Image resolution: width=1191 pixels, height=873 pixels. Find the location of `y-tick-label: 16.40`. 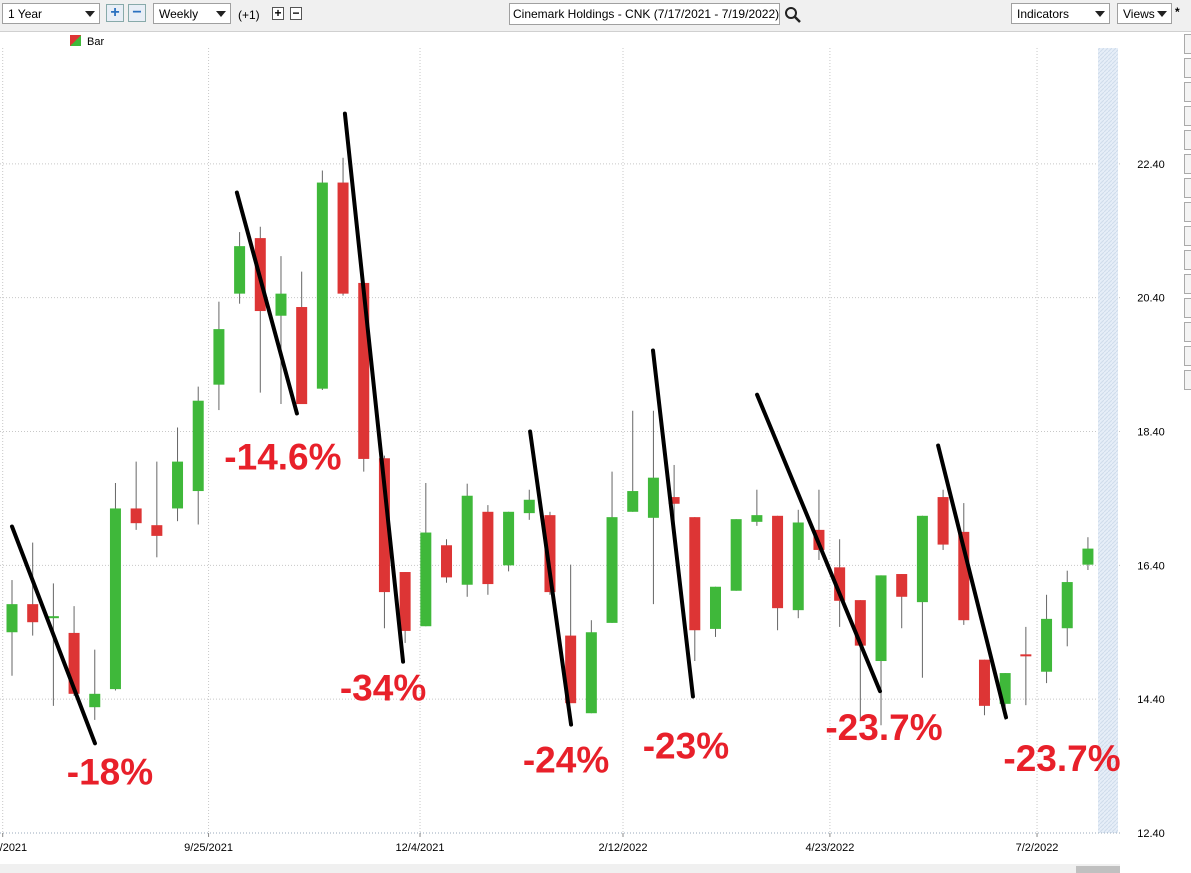

y-tick-label: 16.40 is located at coordinates (1151, 566).